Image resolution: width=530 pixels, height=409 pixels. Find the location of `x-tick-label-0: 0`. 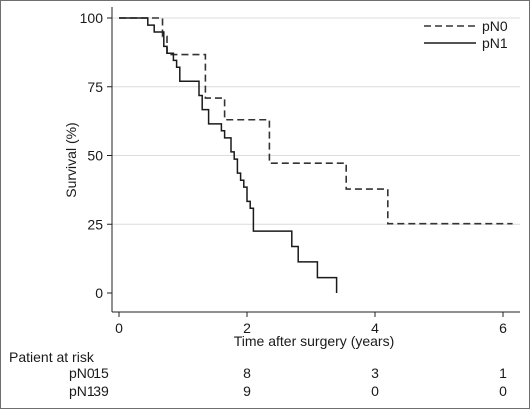

x-tick-label-0: 0 is located at coordinates (119, 328).